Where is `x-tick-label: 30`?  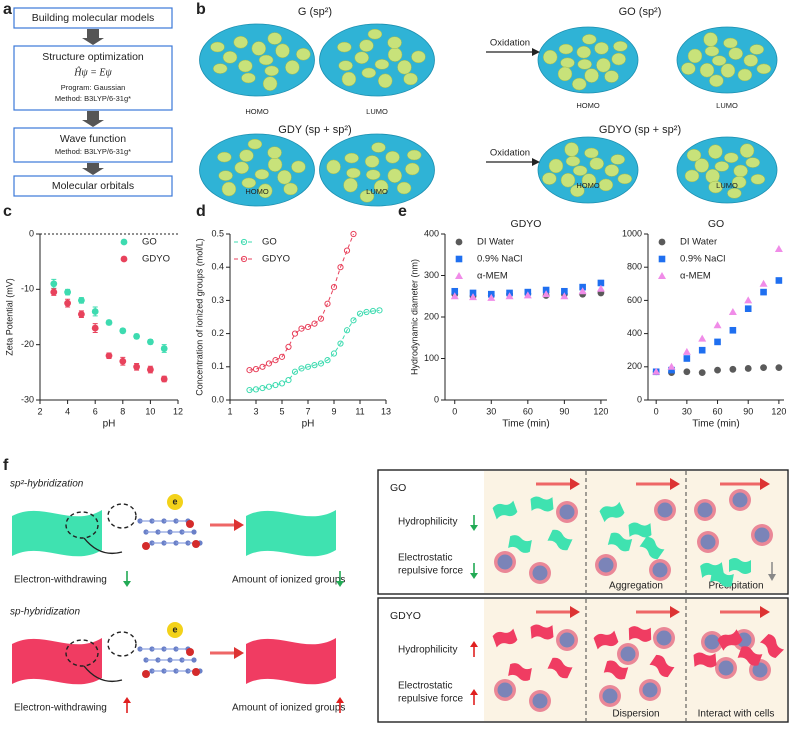 x-tick-label: 30 is located at coordinates (687, 411).